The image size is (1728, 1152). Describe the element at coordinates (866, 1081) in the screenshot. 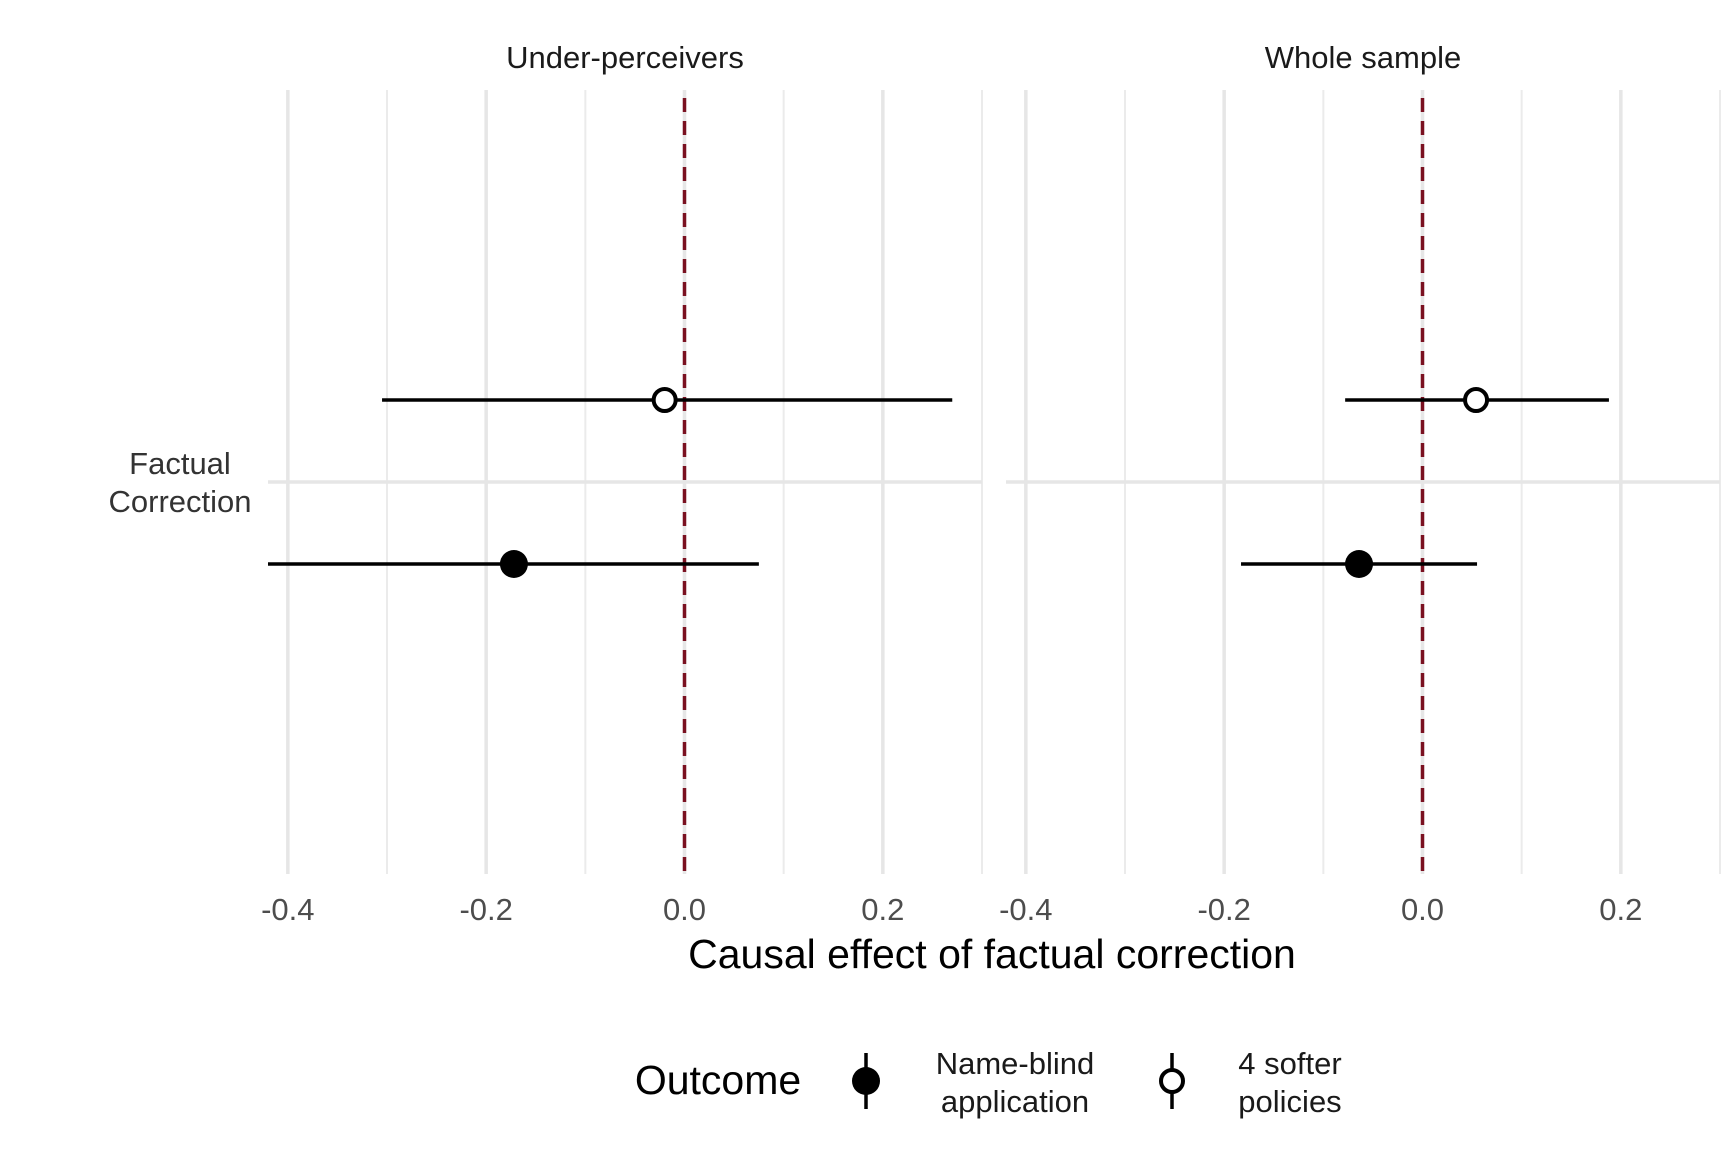

I see `legend-key-filled-point` at that location.